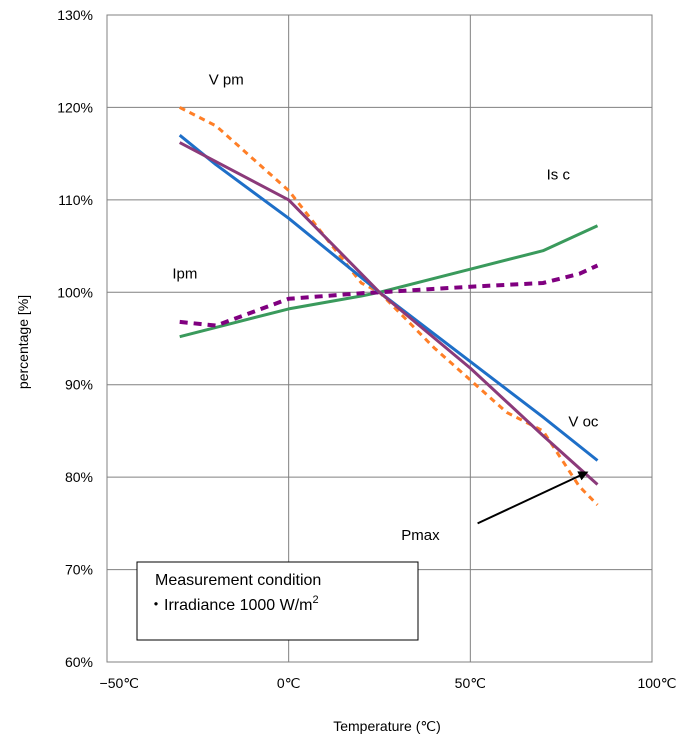 The image size is (680, 740). I want to click on y-tick-label: 100%, so click(75, 292).